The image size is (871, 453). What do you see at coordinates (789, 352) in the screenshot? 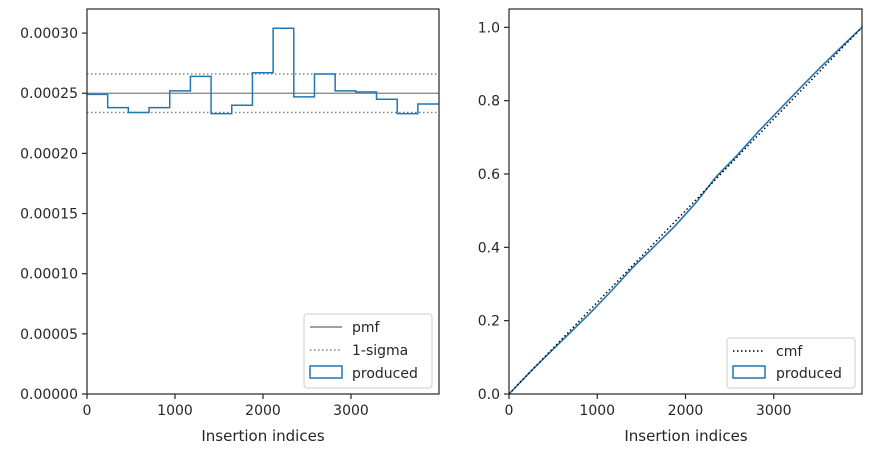
I see `legend-cmf-label: cmf` at bounding box center [789, 352].